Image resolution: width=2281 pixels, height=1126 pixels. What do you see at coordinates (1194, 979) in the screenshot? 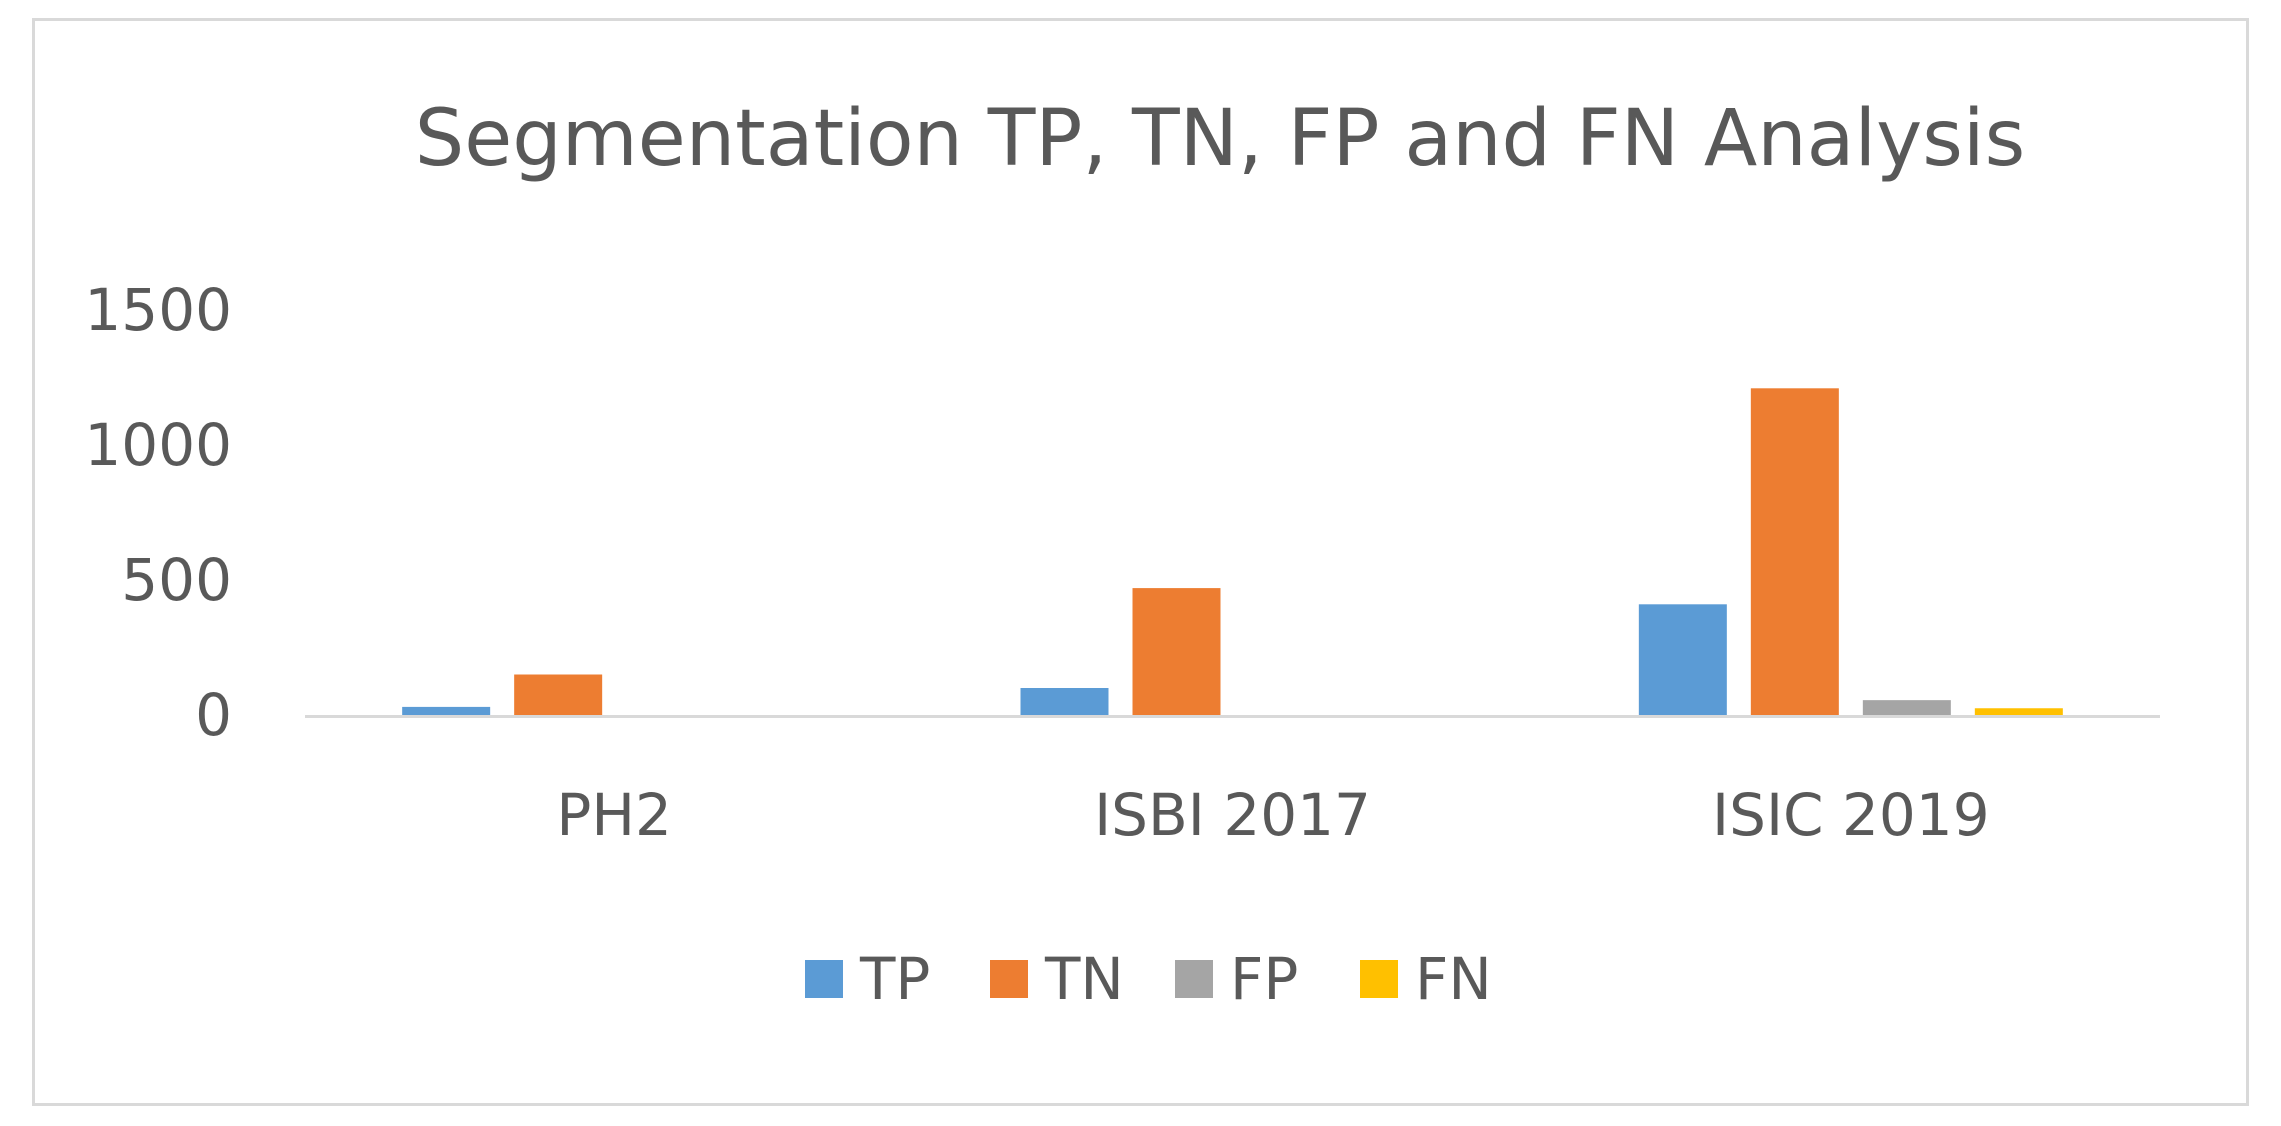
I see `legend-swatch-fp` at bounding box center [1194, 979].